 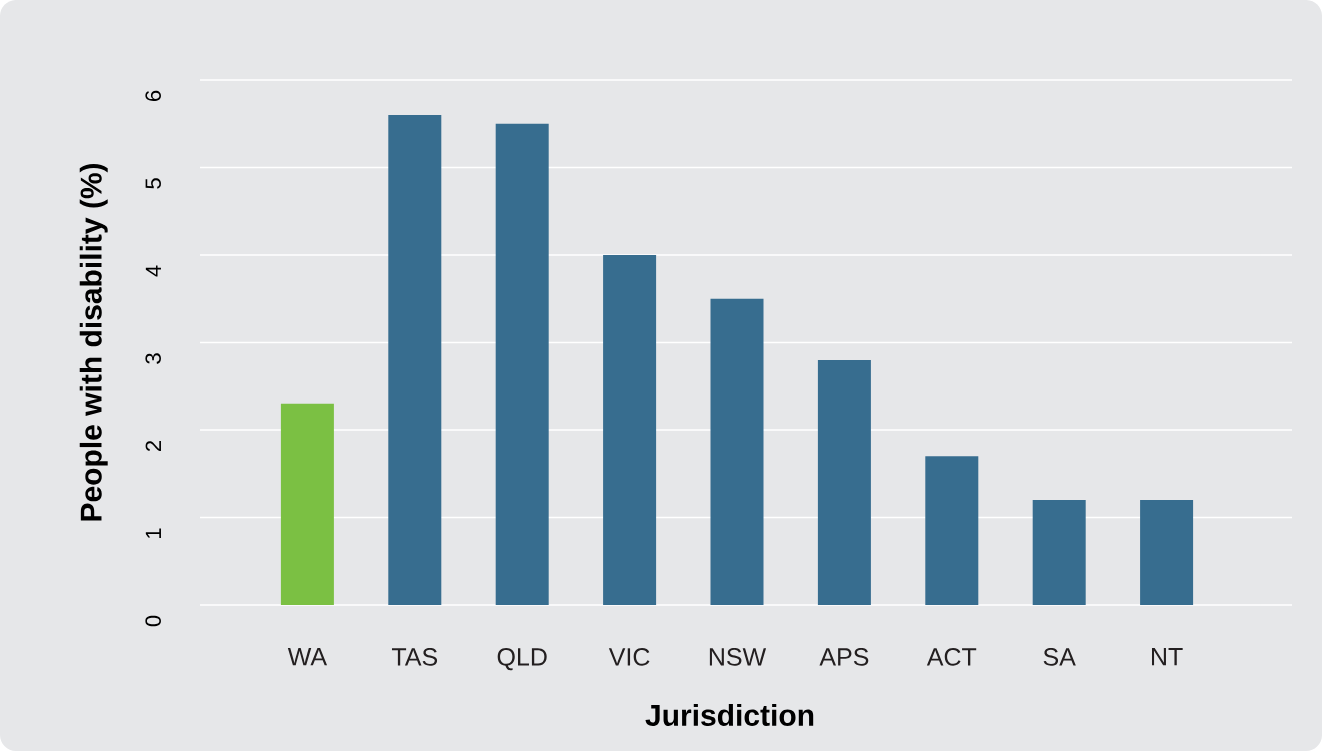 What do you see at coordinates (153, 358) in the screenshot?
I see `y-tick-label: 3` at bounding box center [153, 358].